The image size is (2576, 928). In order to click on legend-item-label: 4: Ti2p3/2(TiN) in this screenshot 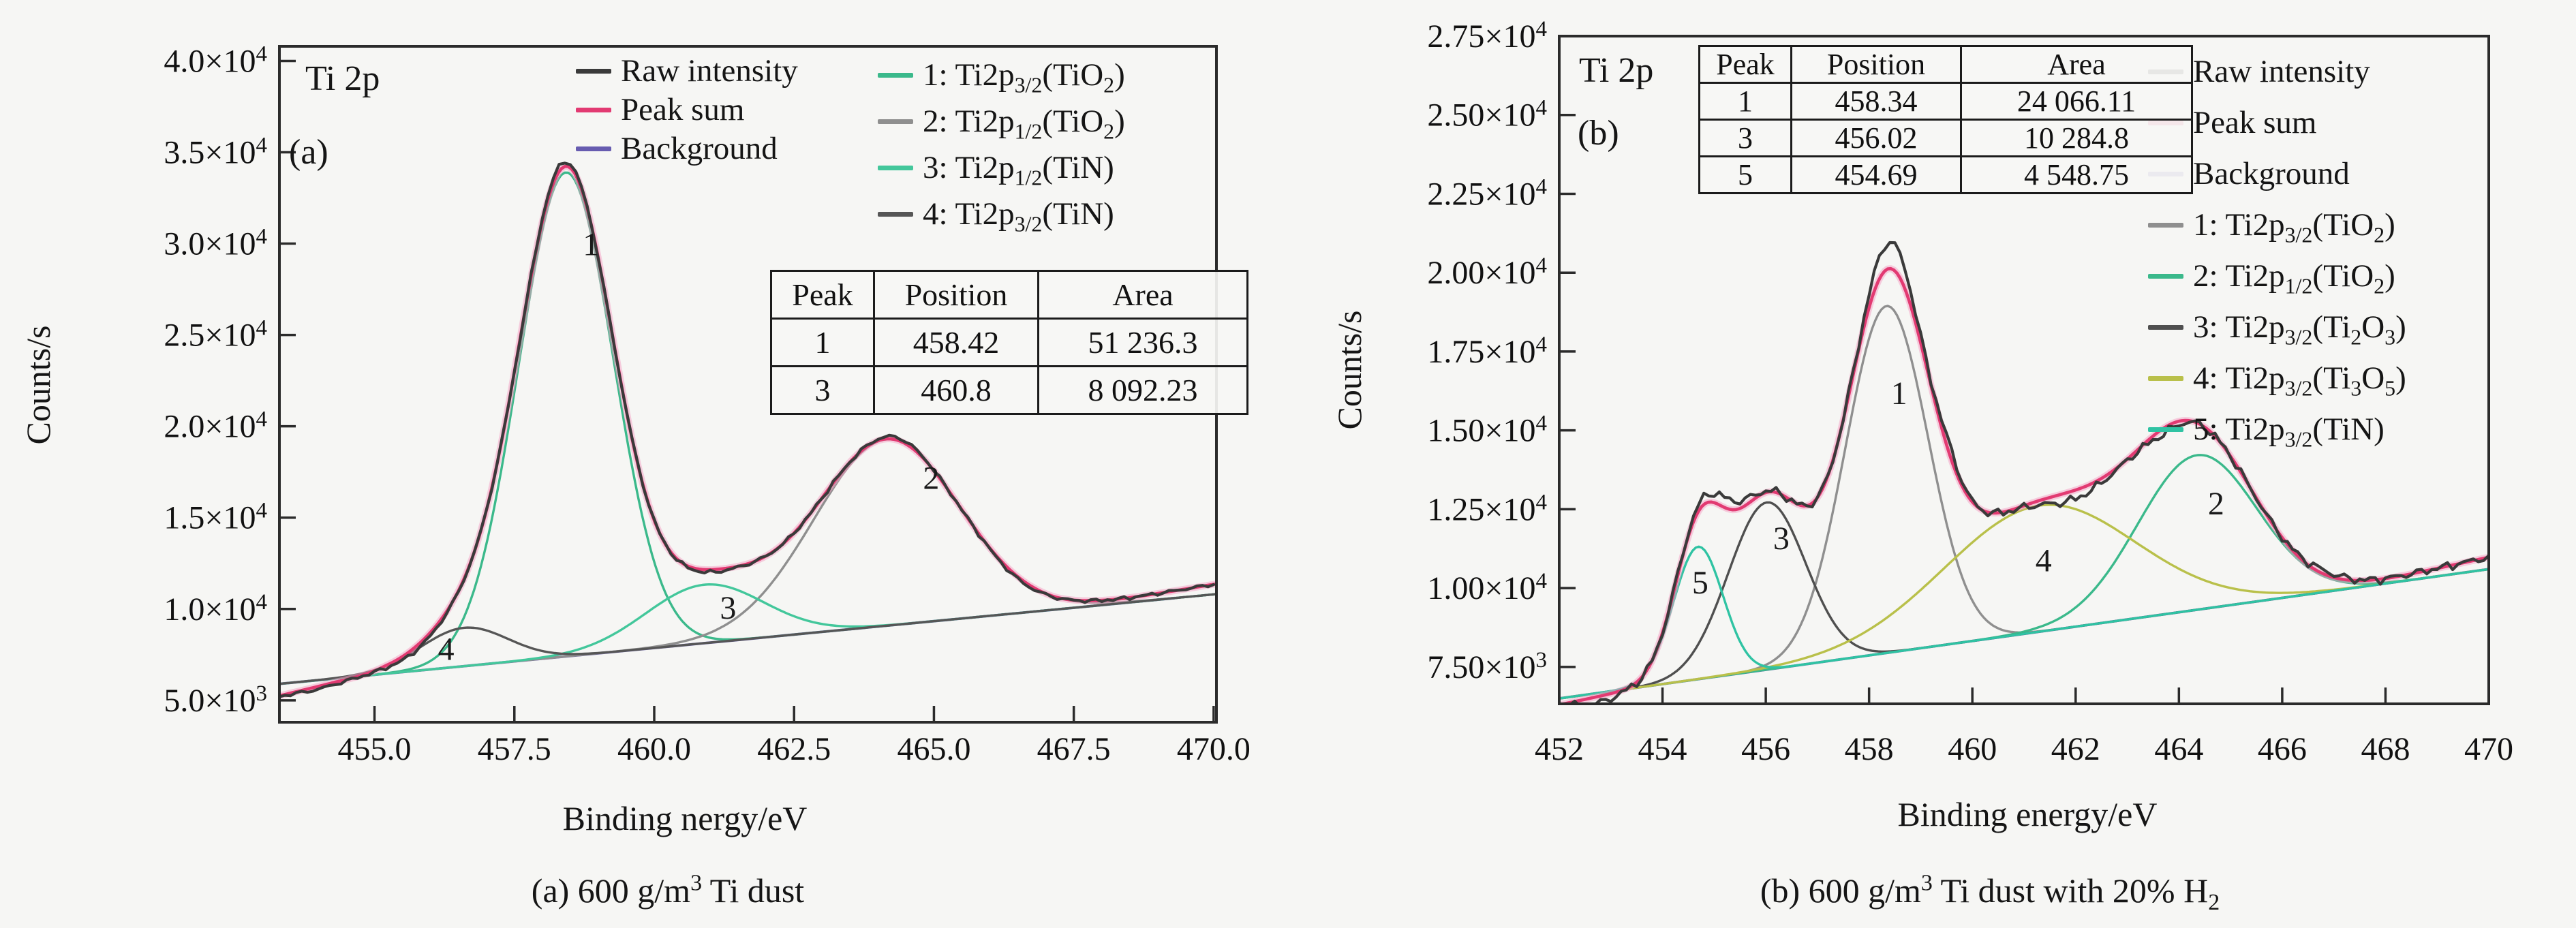, I will do `click(1019, 216)`.